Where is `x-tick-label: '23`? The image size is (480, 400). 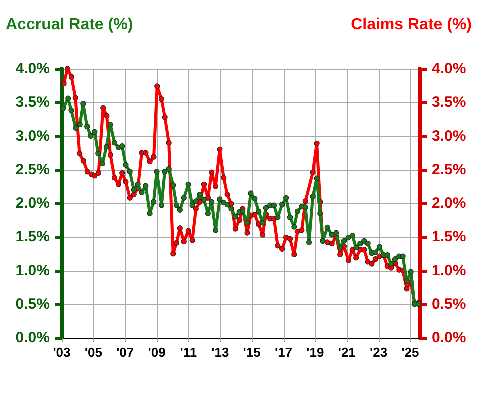 x-tick-label: '23 is located at coordinates (379, 352).